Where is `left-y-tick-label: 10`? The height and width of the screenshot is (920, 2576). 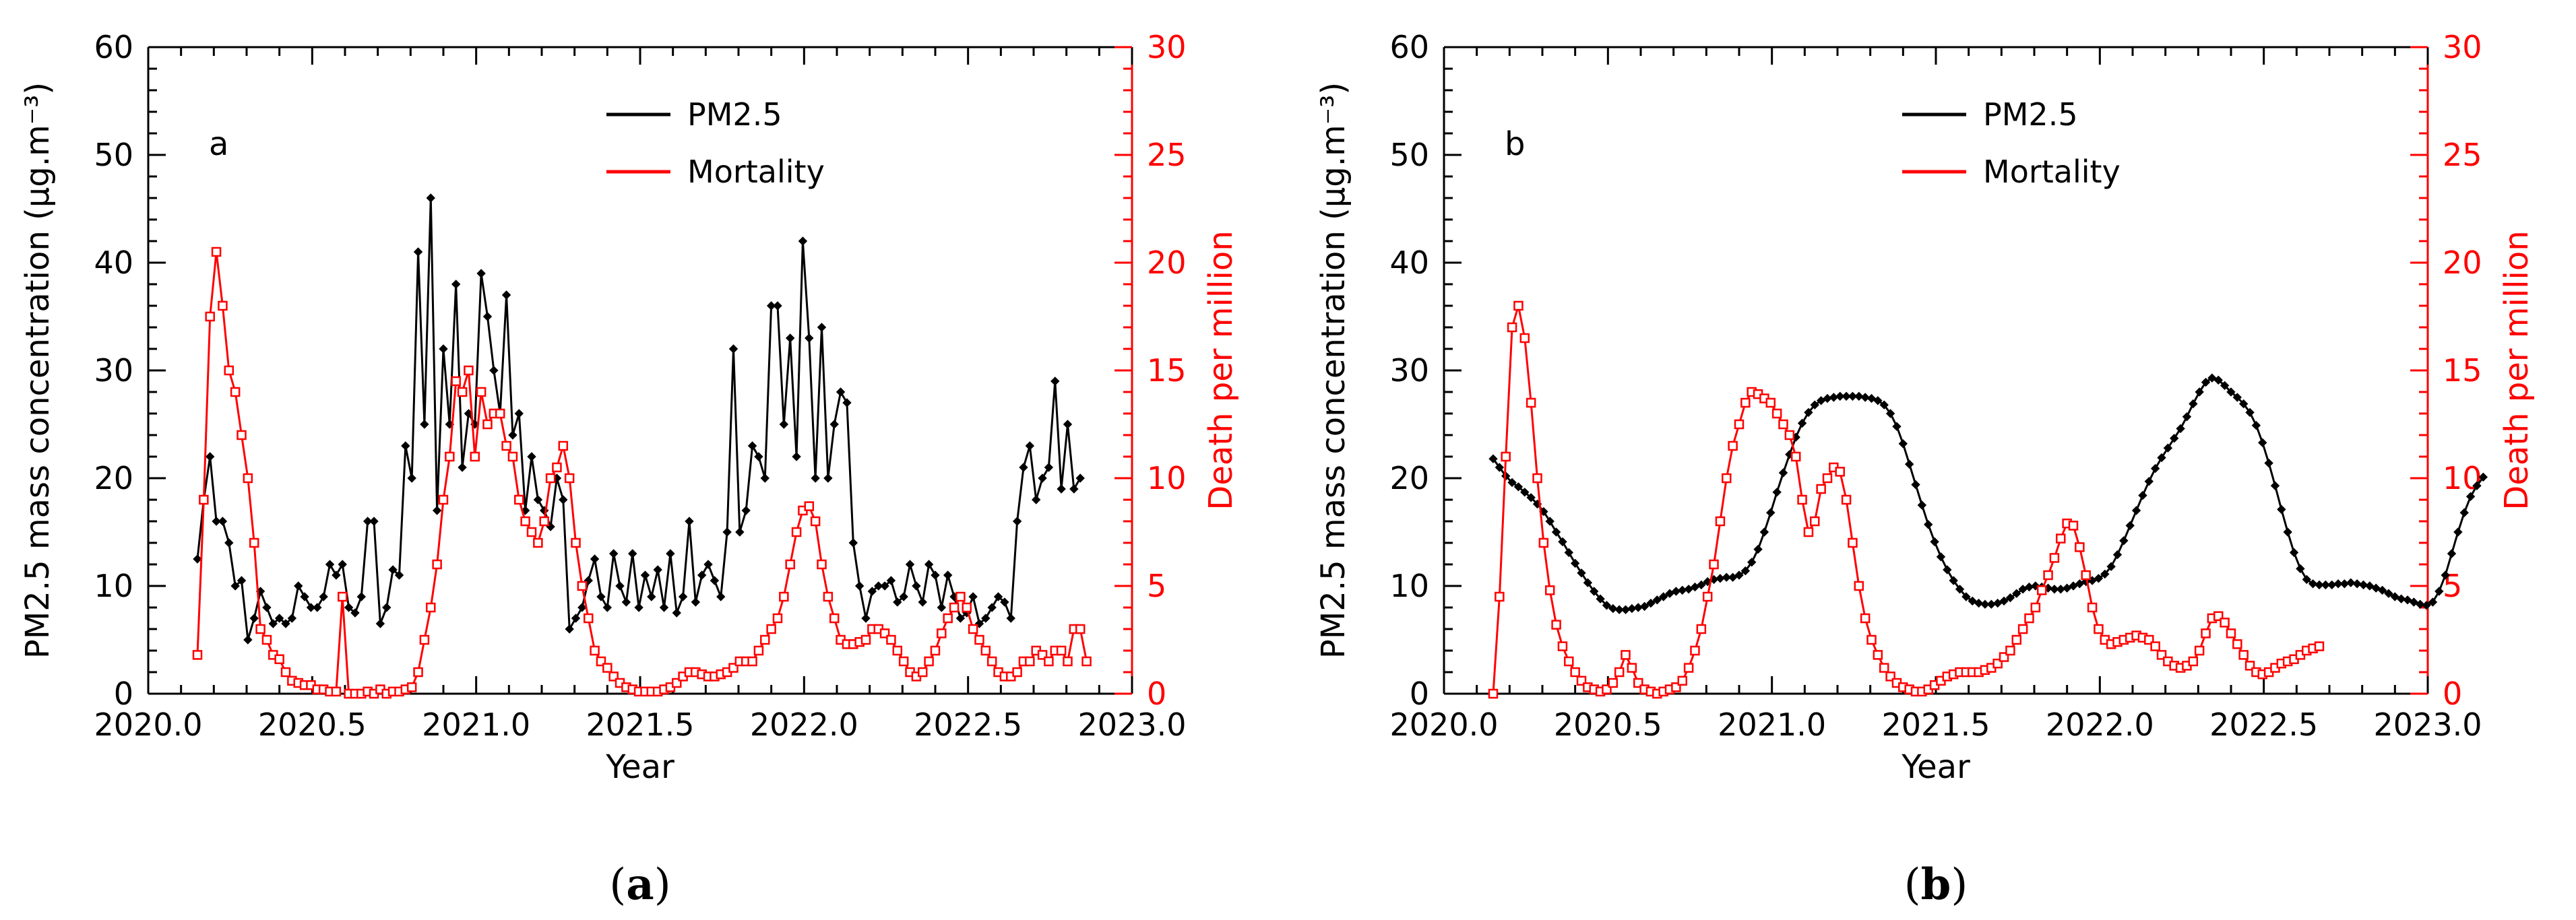 left-y-tick-label: 10 is located at coordinates (113, 586).